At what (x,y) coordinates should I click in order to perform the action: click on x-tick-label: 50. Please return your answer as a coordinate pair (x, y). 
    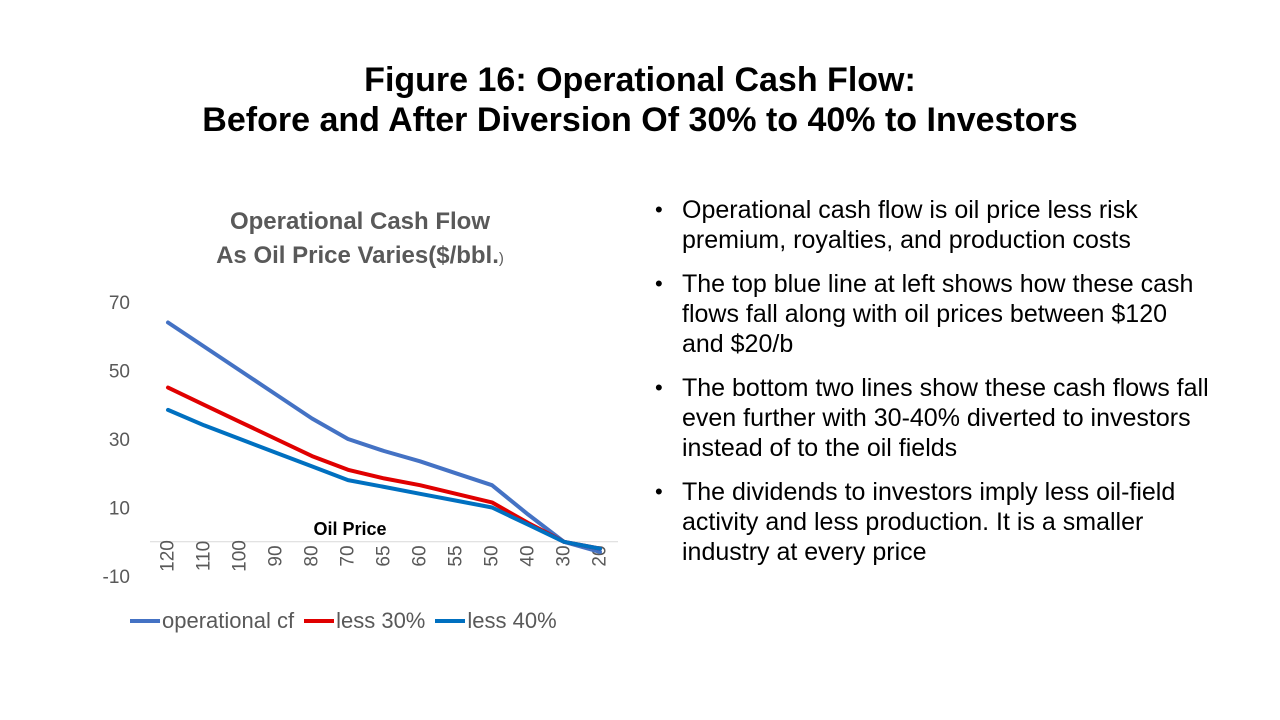
    Looking at the image, I should click on (492, 555).